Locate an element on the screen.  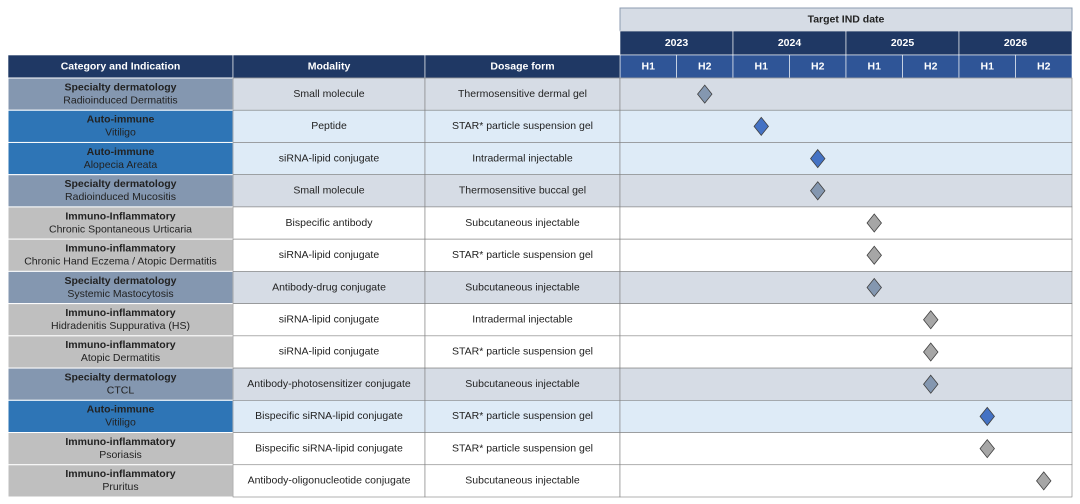
indication: Hidradenitis Suppurativa (HS) is located at coordinates (120, 326).